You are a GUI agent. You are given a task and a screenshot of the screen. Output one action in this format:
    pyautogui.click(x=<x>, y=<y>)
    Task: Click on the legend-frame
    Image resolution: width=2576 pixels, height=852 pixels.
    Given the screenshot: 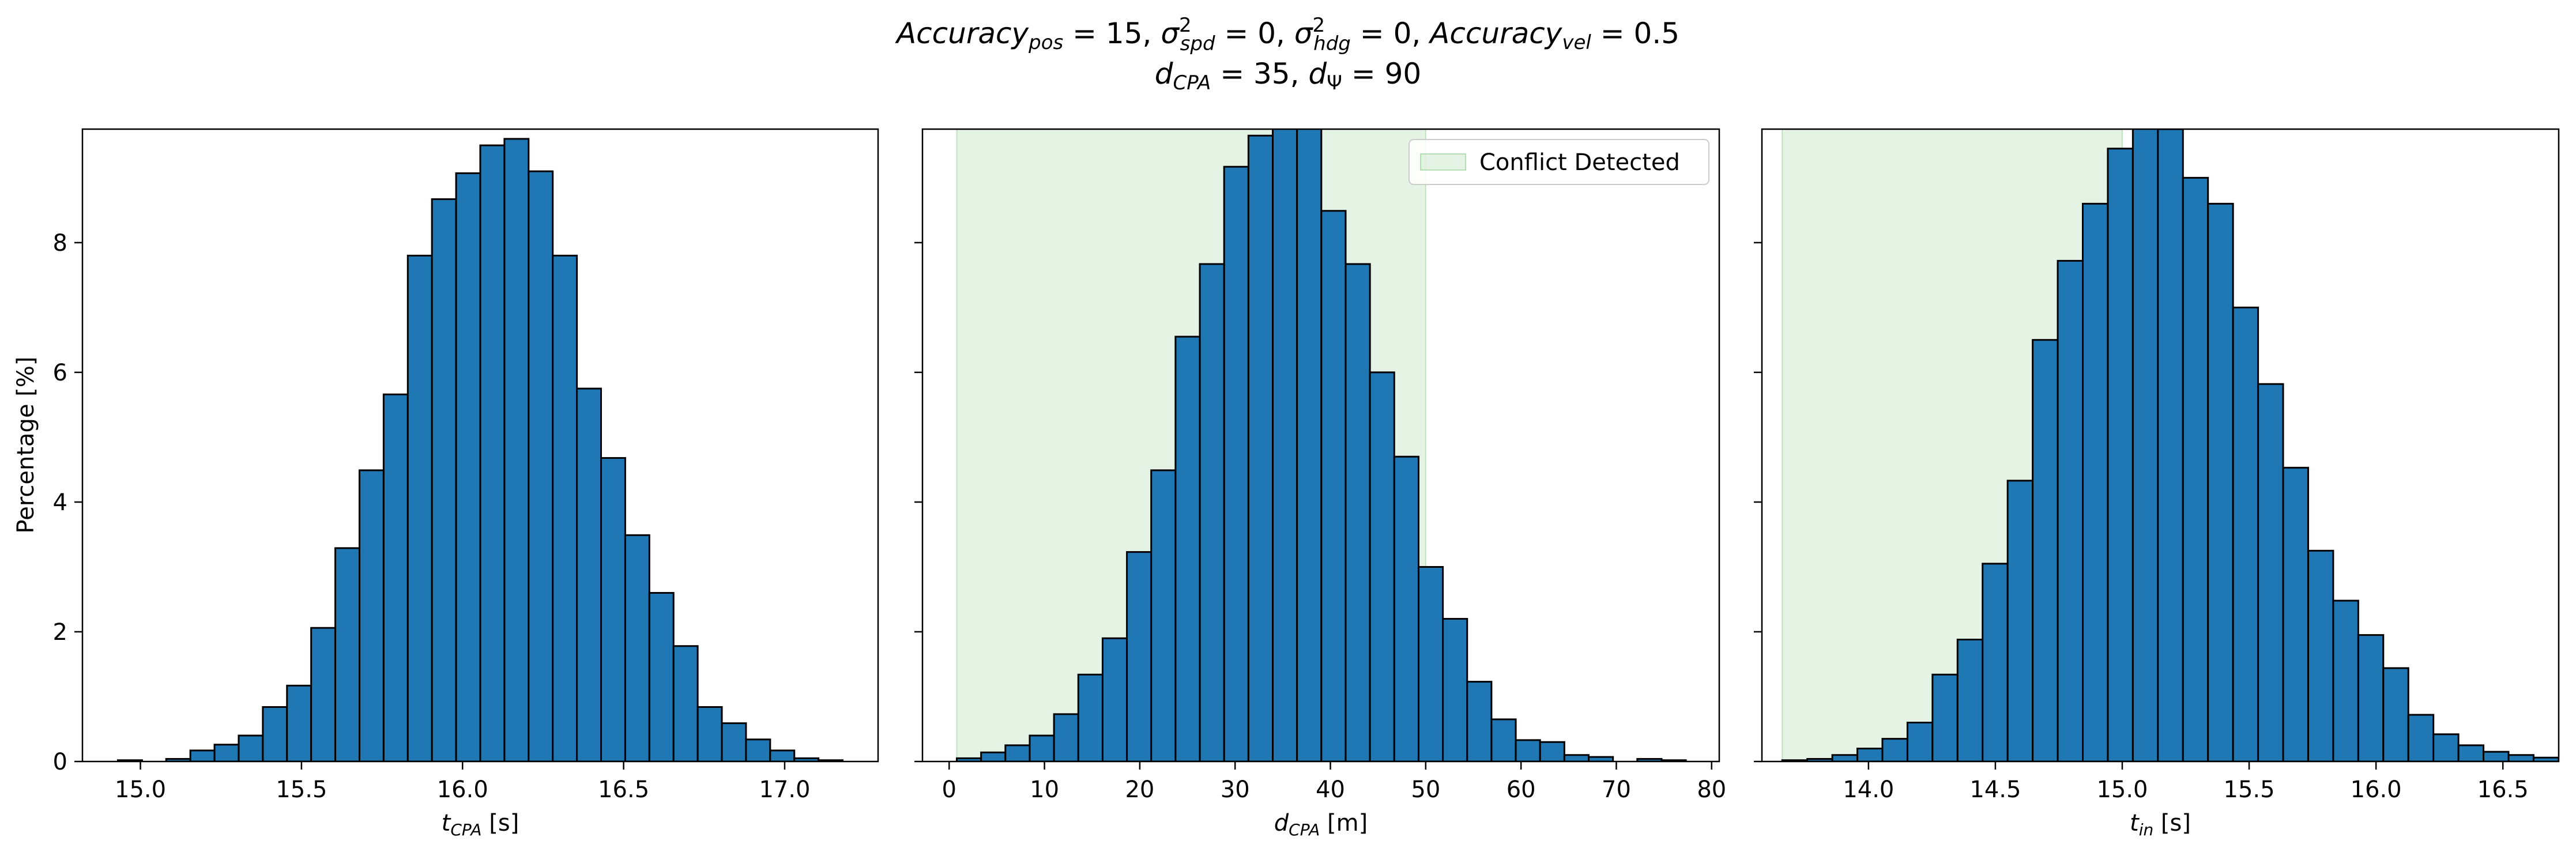 What is the action you would take?
    pyautogui.click(x=1558, y=162)
    